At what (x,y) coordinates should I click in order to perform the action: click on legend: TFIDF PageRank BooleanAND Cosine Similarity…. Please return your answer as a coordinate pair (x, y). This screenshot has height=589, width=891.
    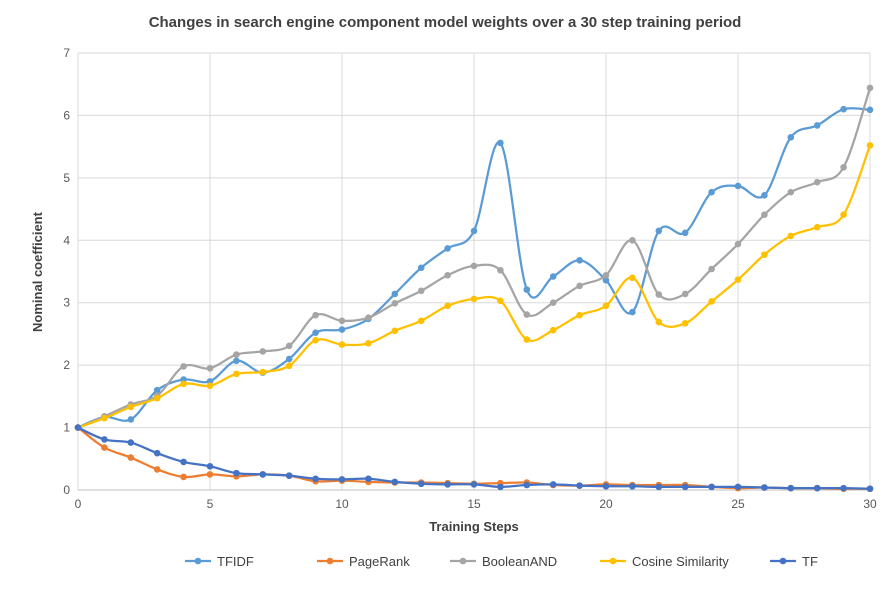
    Looking at the image, I should click on (501, 561).